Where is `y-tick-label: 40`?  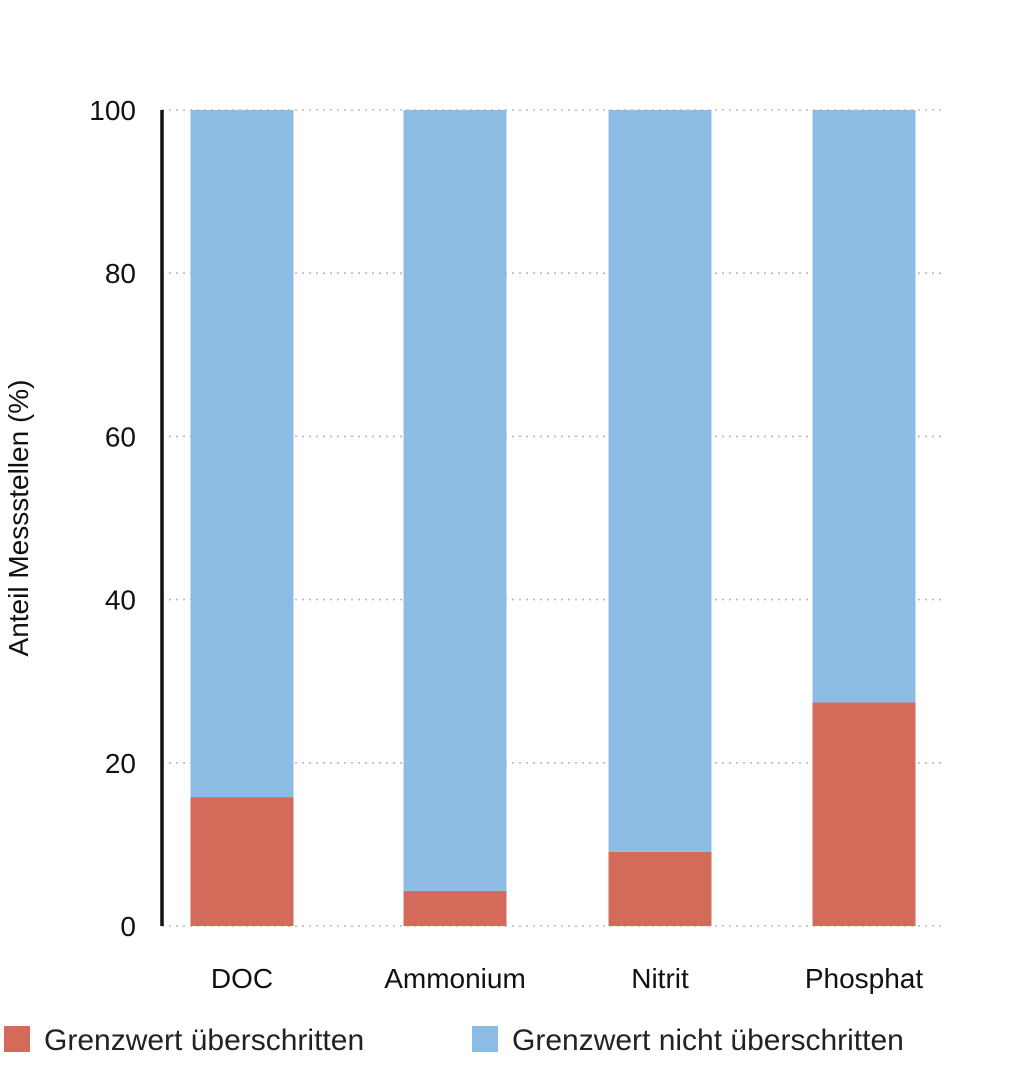
y-tick-label: 40 is located at coordinates (120, 600).